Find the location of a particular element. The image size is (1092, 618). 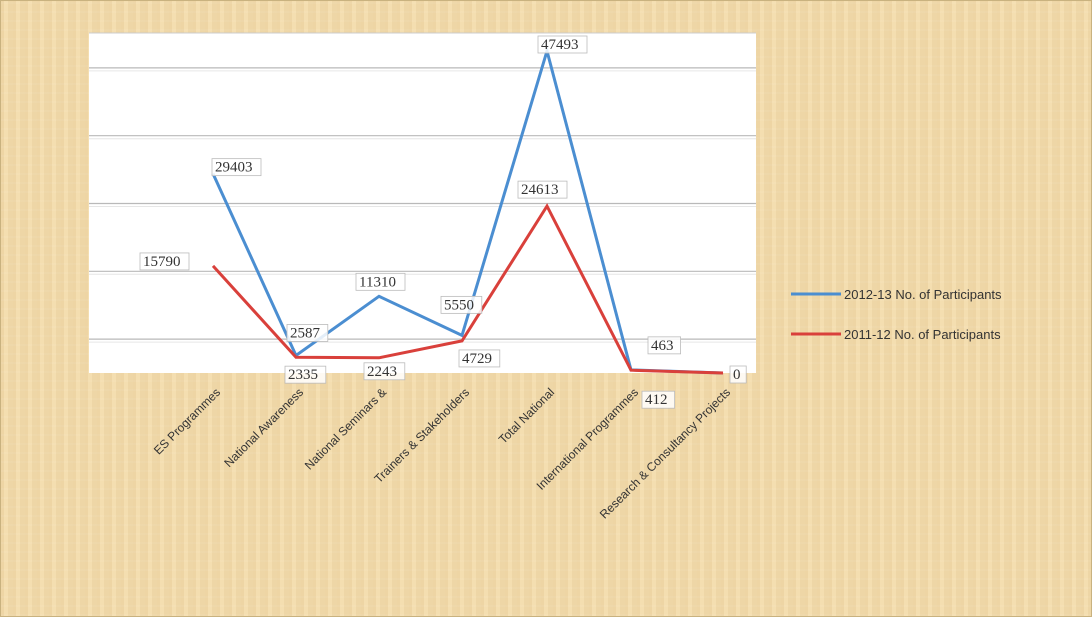

data-label: 4729 is located at coordinates (477, 359).